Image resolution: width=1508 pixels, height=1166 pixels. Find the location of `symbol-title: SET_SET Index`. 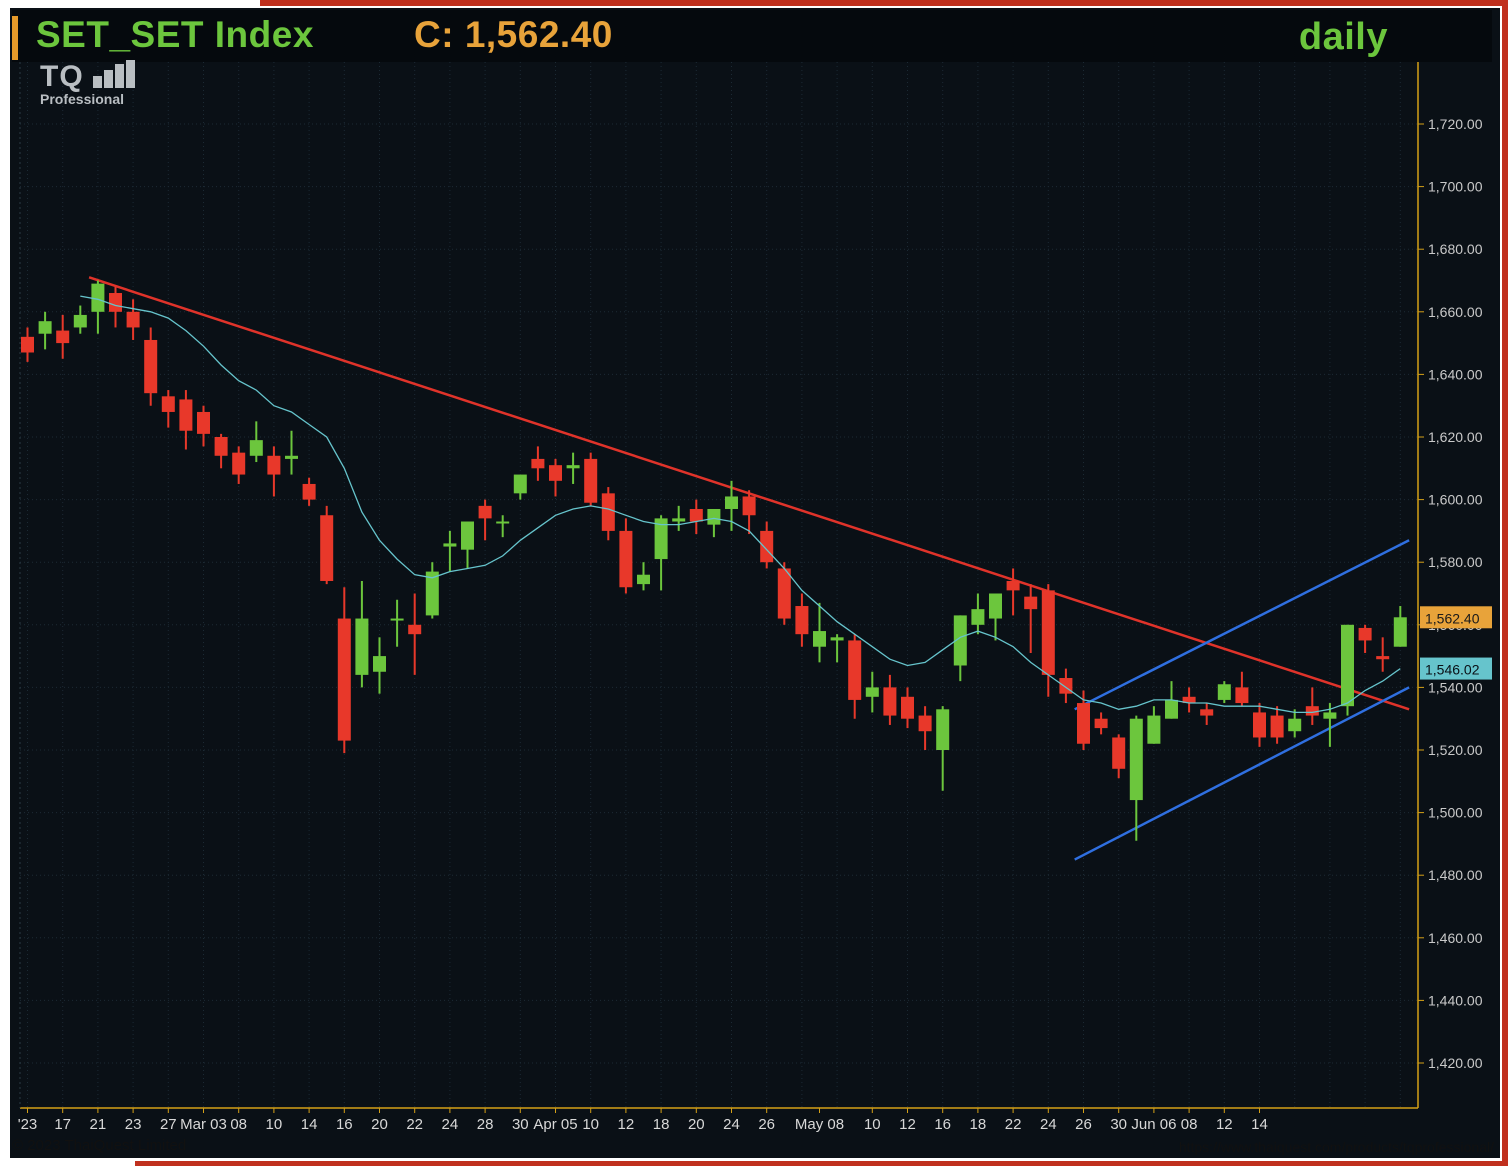

symbol-title: SET_SET Index is located at coordinates (175, 34).